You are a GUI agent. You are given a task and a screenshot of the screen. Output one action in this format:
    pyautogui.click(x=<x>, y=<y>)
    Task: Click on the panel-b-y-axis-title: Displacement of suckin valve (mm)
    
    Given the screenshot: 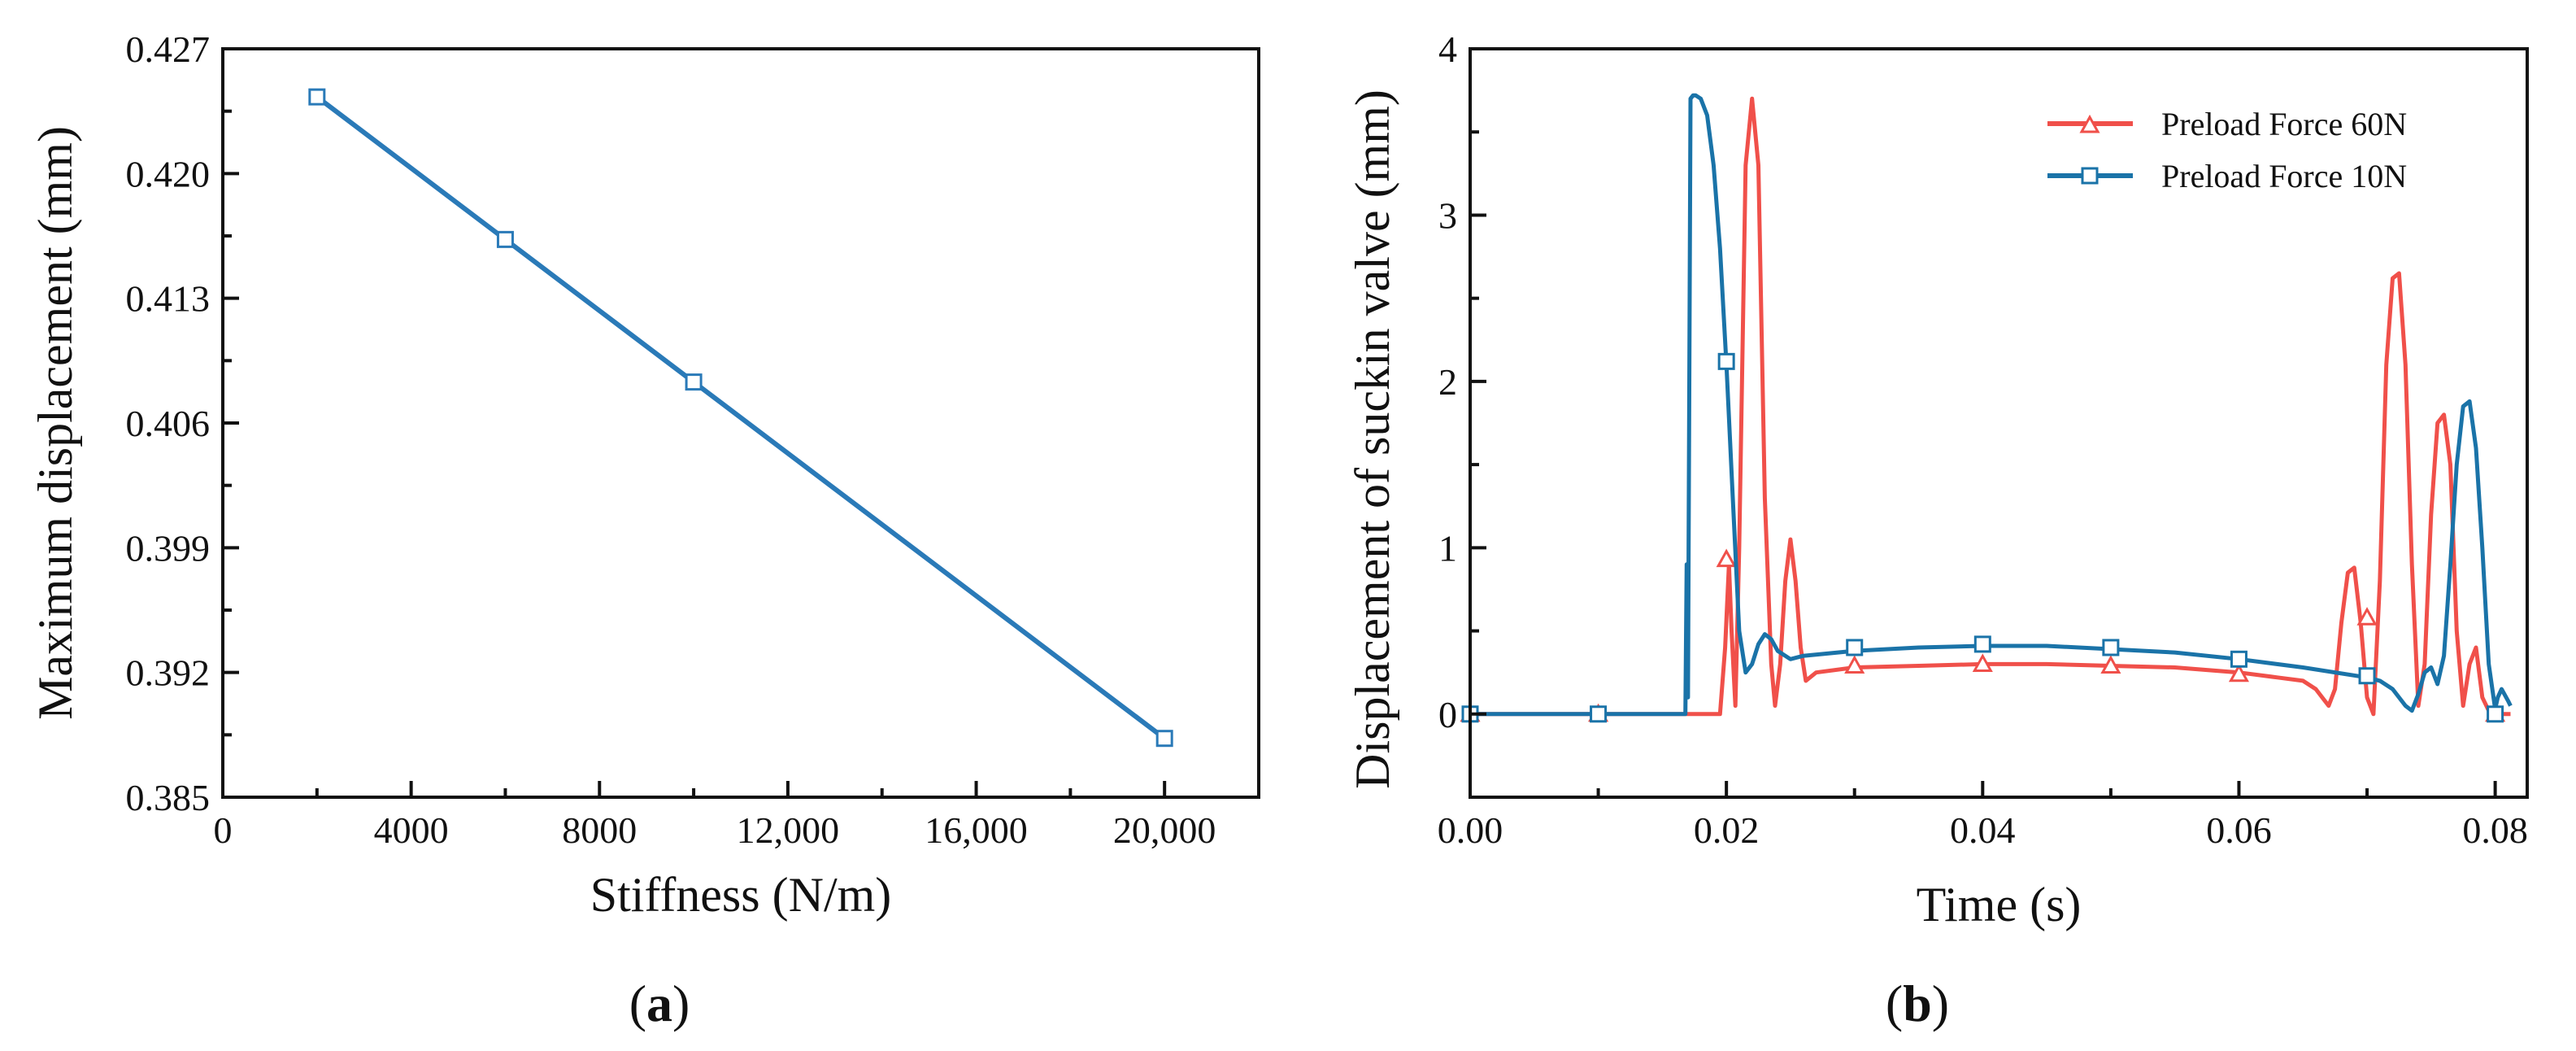 What is the action you would take?
    pyautogui.click(x=1372, y=439)
    